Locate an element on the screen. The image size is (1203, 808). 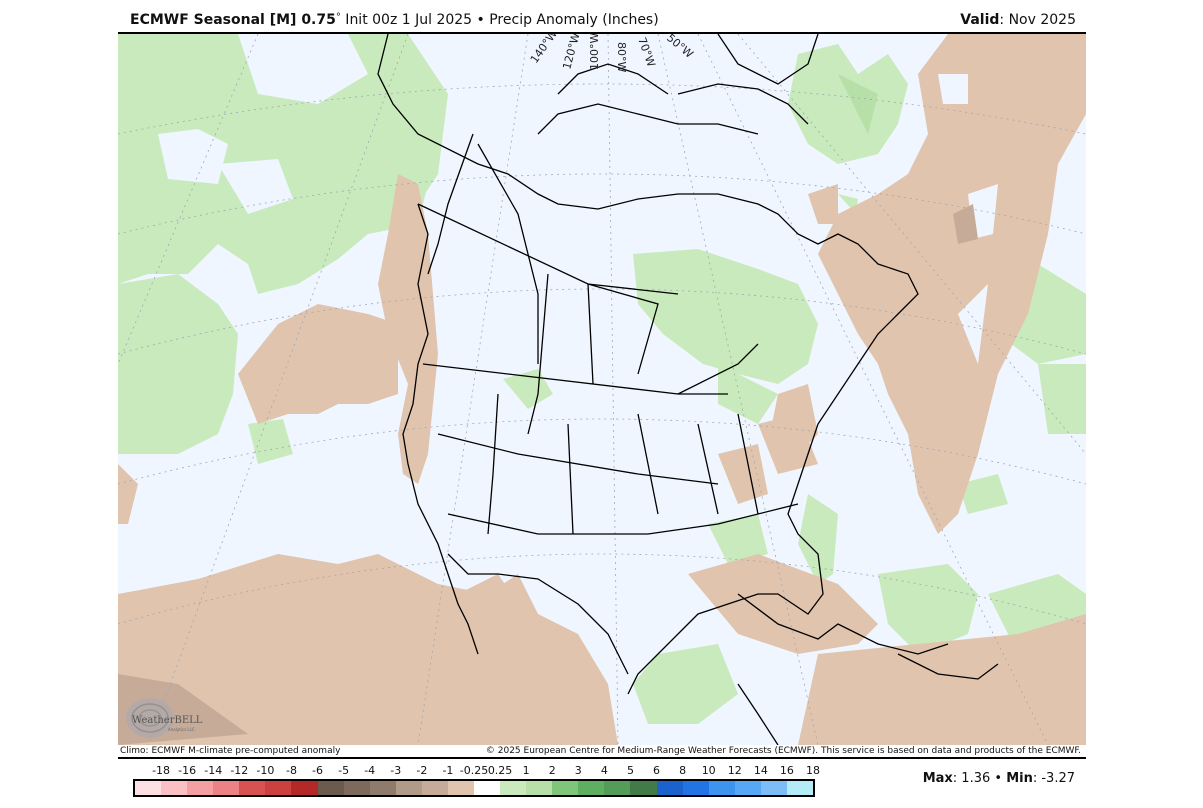
legend-tick-label: 14 is located at coordinates (760, 770).